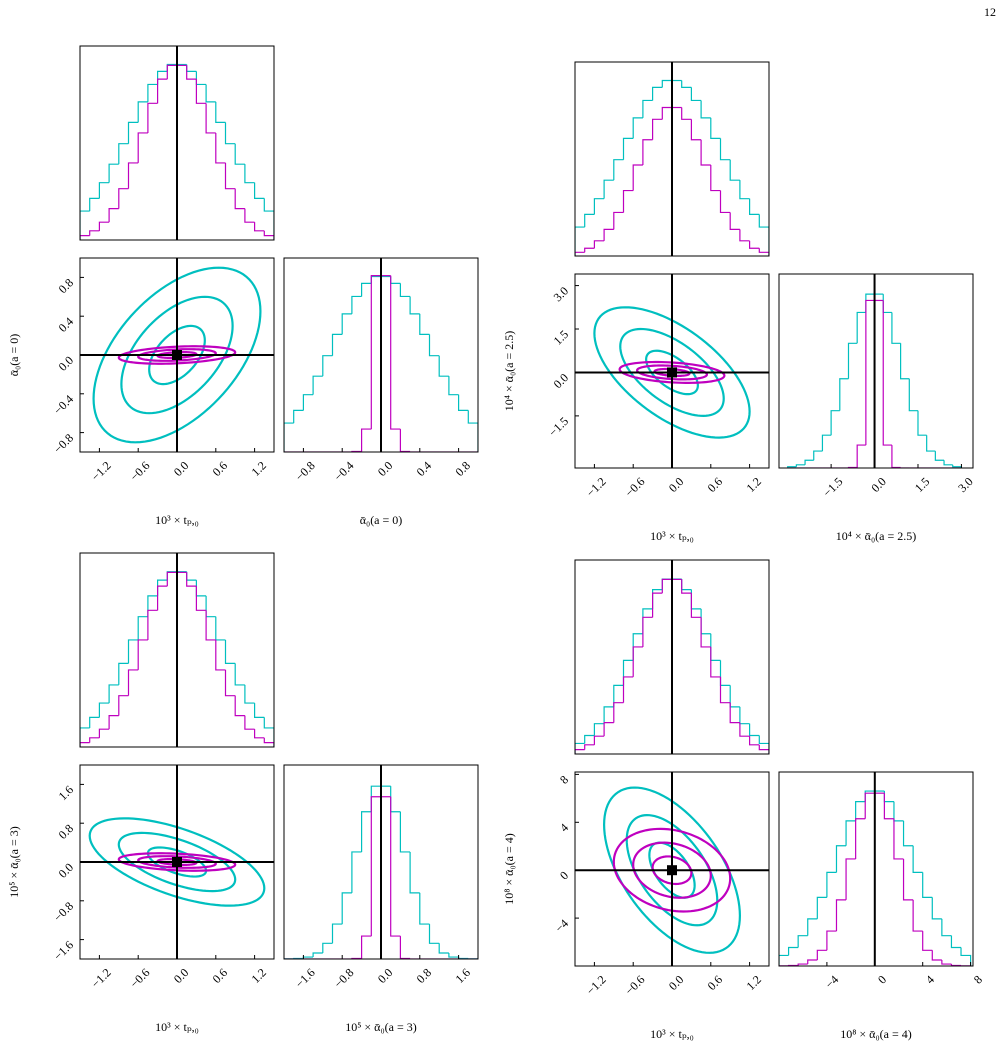 The height and width of the screenshot is (1064, 1004). I want to click on x-tick-label: 1.2, so click(753, 484).